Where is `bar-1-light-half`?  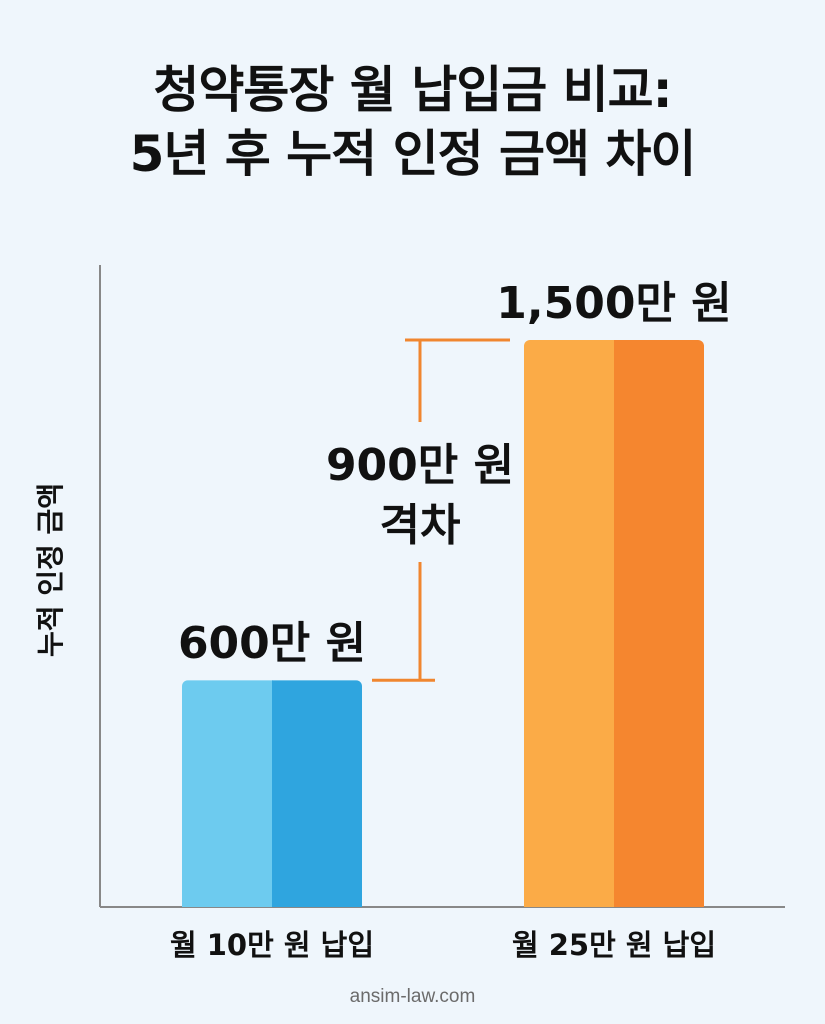
bar-1-light-half is located at coordinates (227, 793).